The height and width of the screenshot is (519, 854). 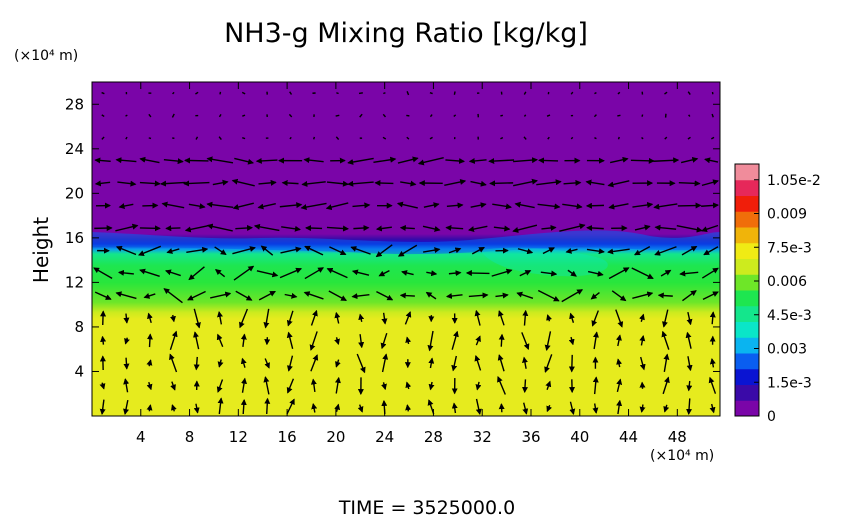 What do you see at coordinates (794, 181) in the screenshot?
I see `colorbar-label: 1.05e-2` at bounding box center [794, 181].